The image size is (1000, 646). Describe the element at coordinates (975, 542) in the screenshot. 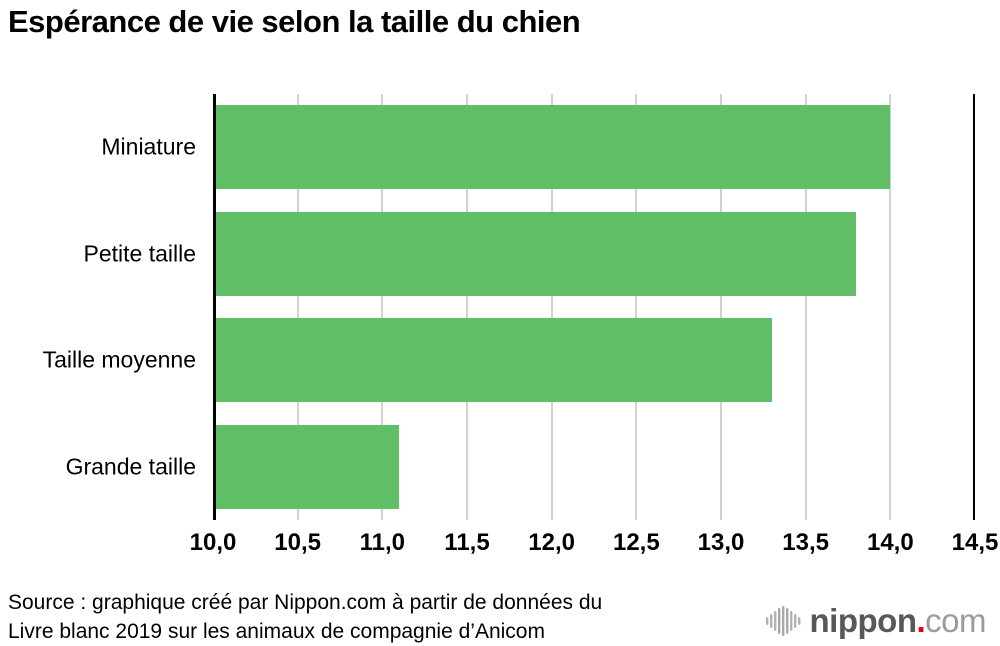

I see `x-tick-label: 14,5` at that location.